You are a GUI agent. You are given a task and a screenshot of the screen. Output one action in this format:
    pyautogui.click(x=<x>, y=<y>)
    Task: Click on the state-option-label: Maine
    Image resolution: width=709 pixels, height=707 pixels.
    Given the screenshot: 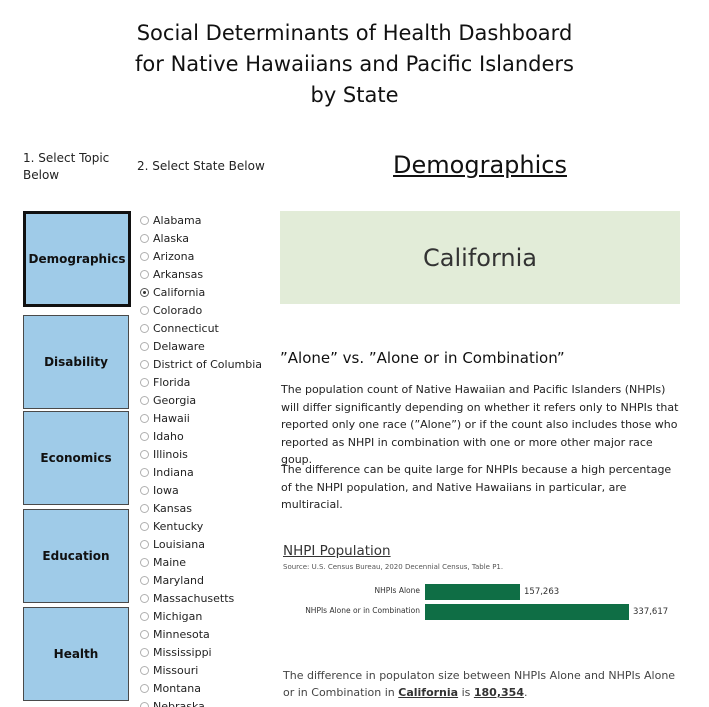 What is the action you would take?
    pyautogui.click(x=170, y=562)
    